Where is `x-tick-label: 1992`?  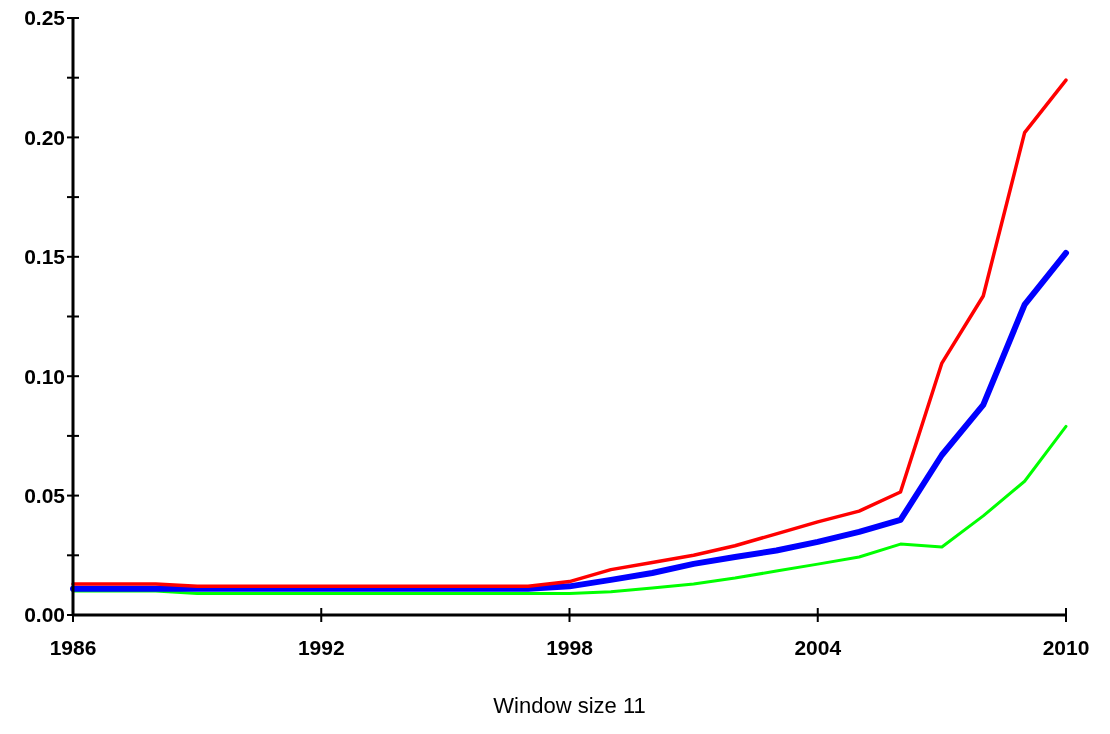 x-tick-label: 1992 is located at coordinates (321, 647).